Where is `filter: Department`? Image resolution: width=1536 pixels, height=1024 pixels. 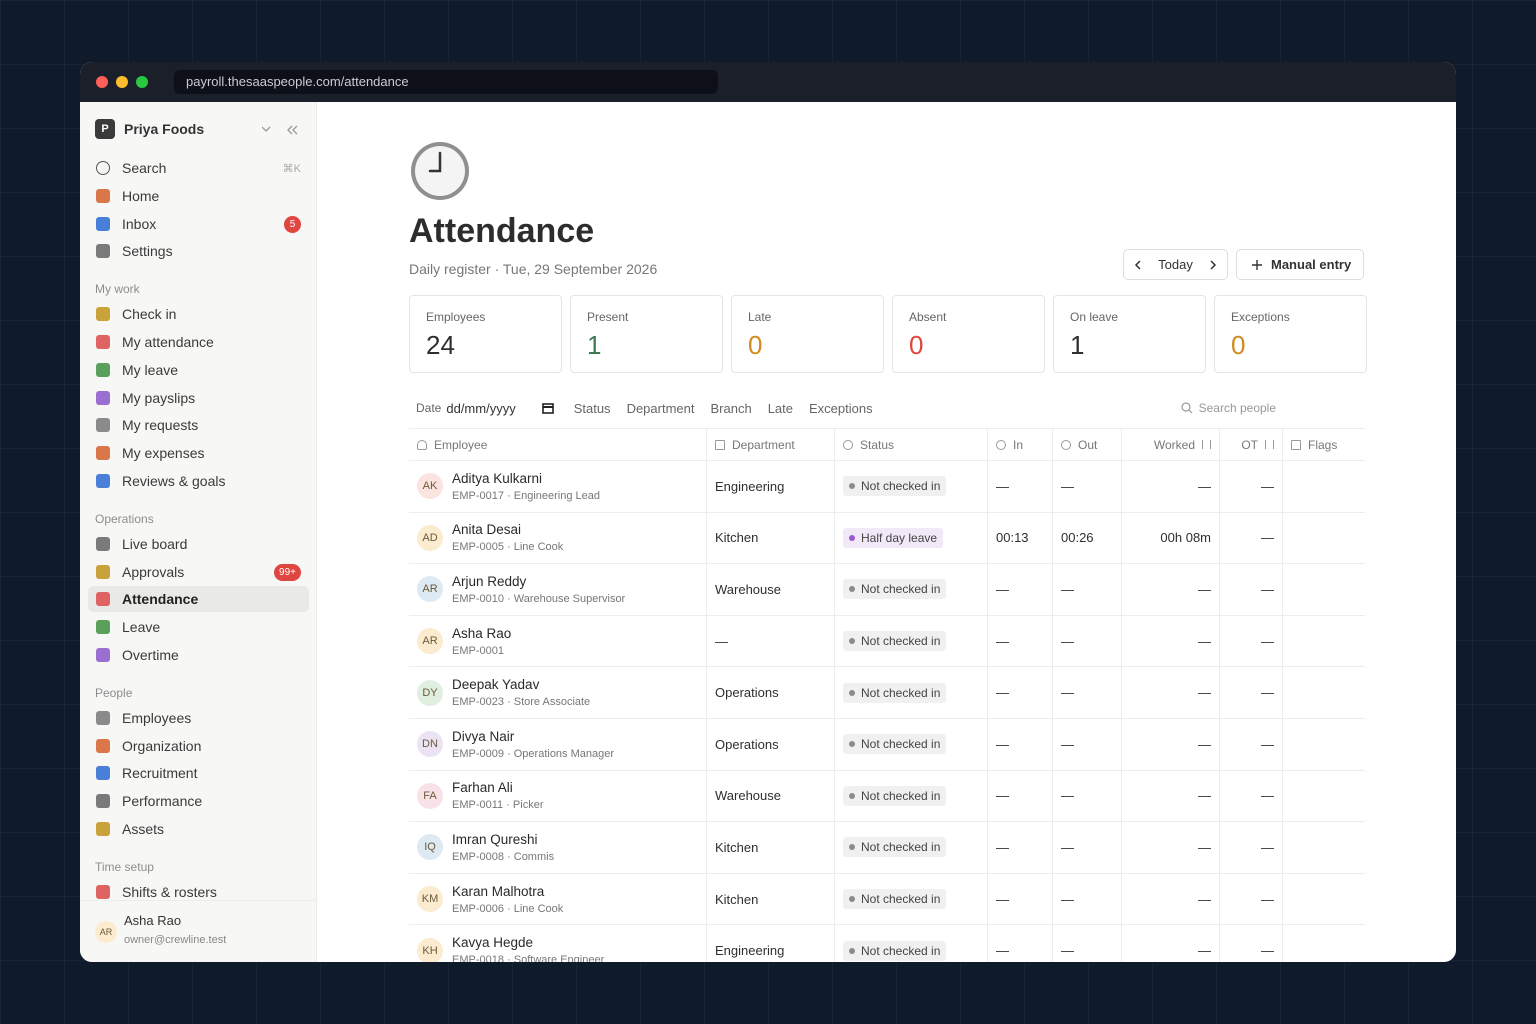
filter: Department is located at coordinates (660, 408).